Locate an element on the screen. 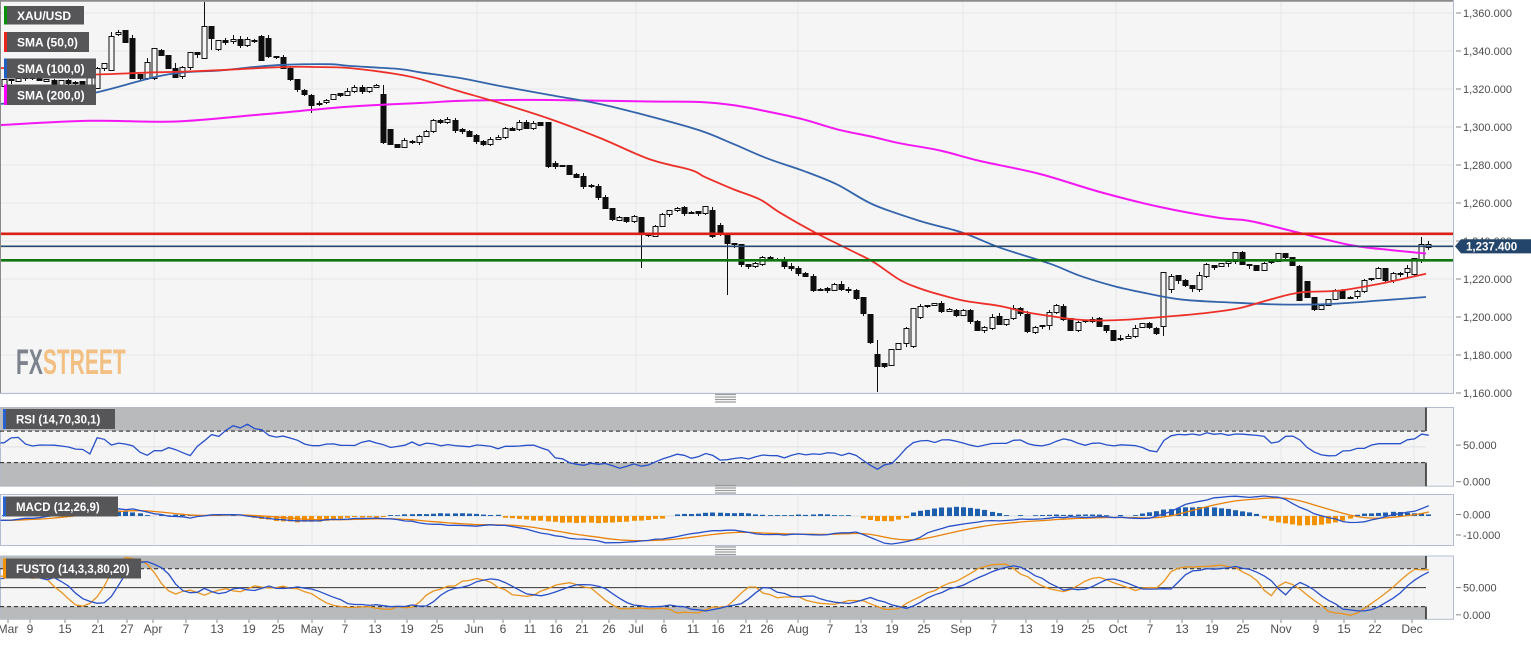  svg-text: Nov is located at coordinates (1280, 629).